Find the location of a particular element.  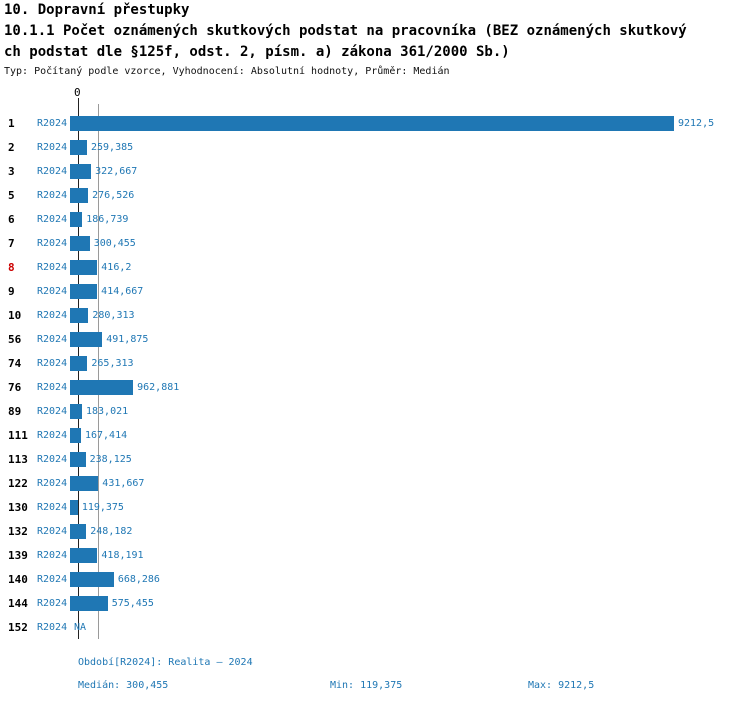

row-category-label: 56 is located at coordinates (15, 339).